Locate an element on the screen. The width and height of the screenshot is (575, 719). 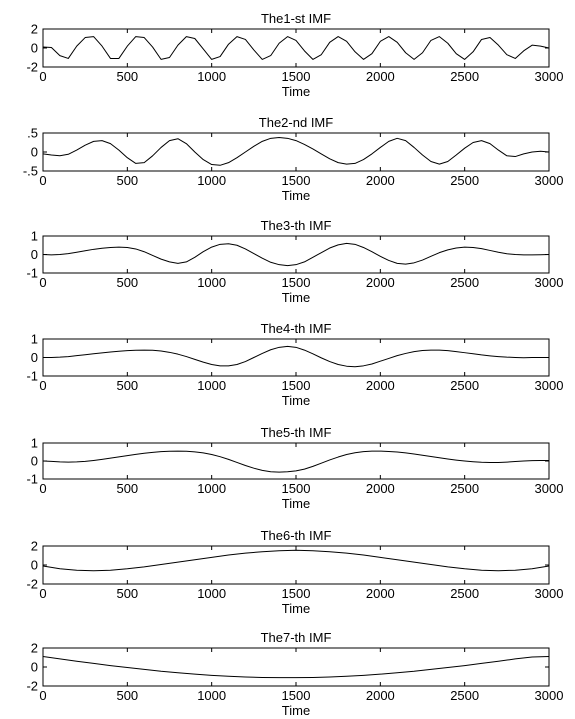
panel-1-ytick-label: 2 is located at coordinates (34, 29).